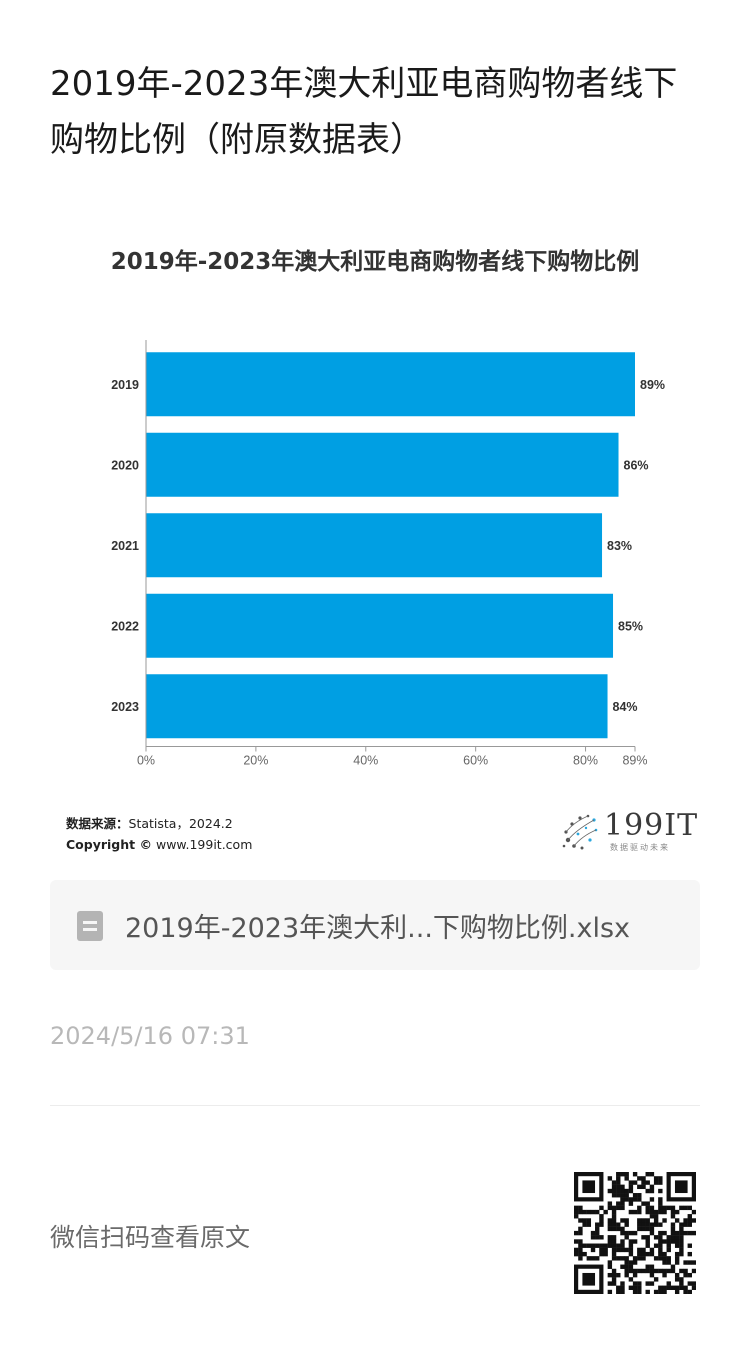 The height and width of the screenshot is (1362, 750). What do you see at coordinates (382, 464) in the screenshot?
I see `bar-2020` at bounding box center [382, 464].